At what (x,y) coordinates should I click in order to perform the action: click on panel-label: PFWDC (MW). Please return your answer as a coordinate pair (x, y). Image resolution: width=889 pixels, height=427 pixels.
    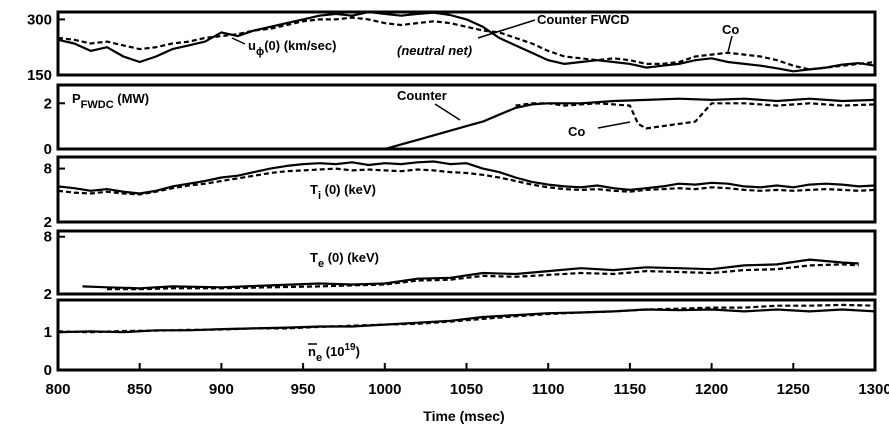
    Looking at the image, I should click on (110, 101).